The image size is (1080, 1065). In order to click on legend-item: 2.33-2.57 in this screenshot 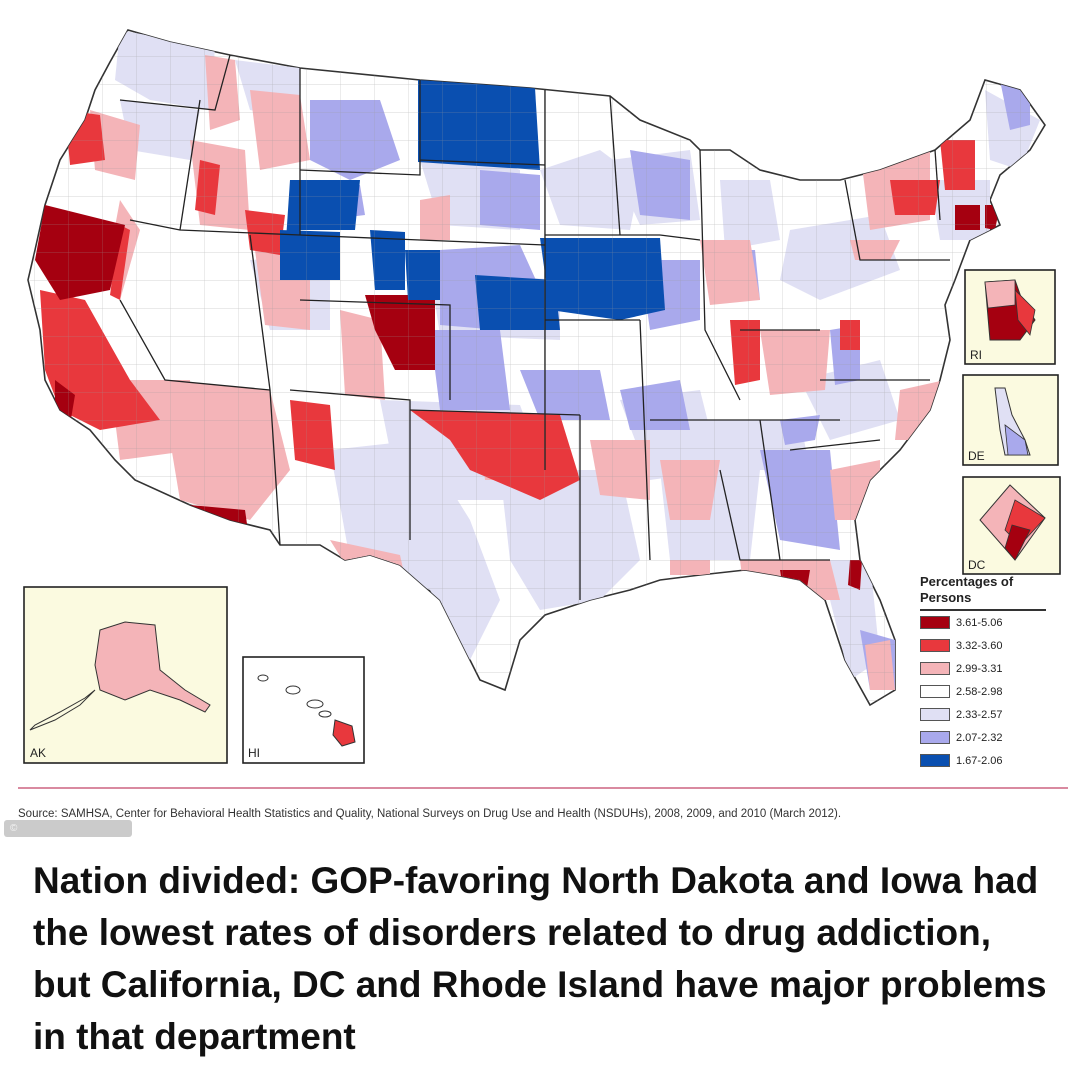, I will do `click(990, 714)`.